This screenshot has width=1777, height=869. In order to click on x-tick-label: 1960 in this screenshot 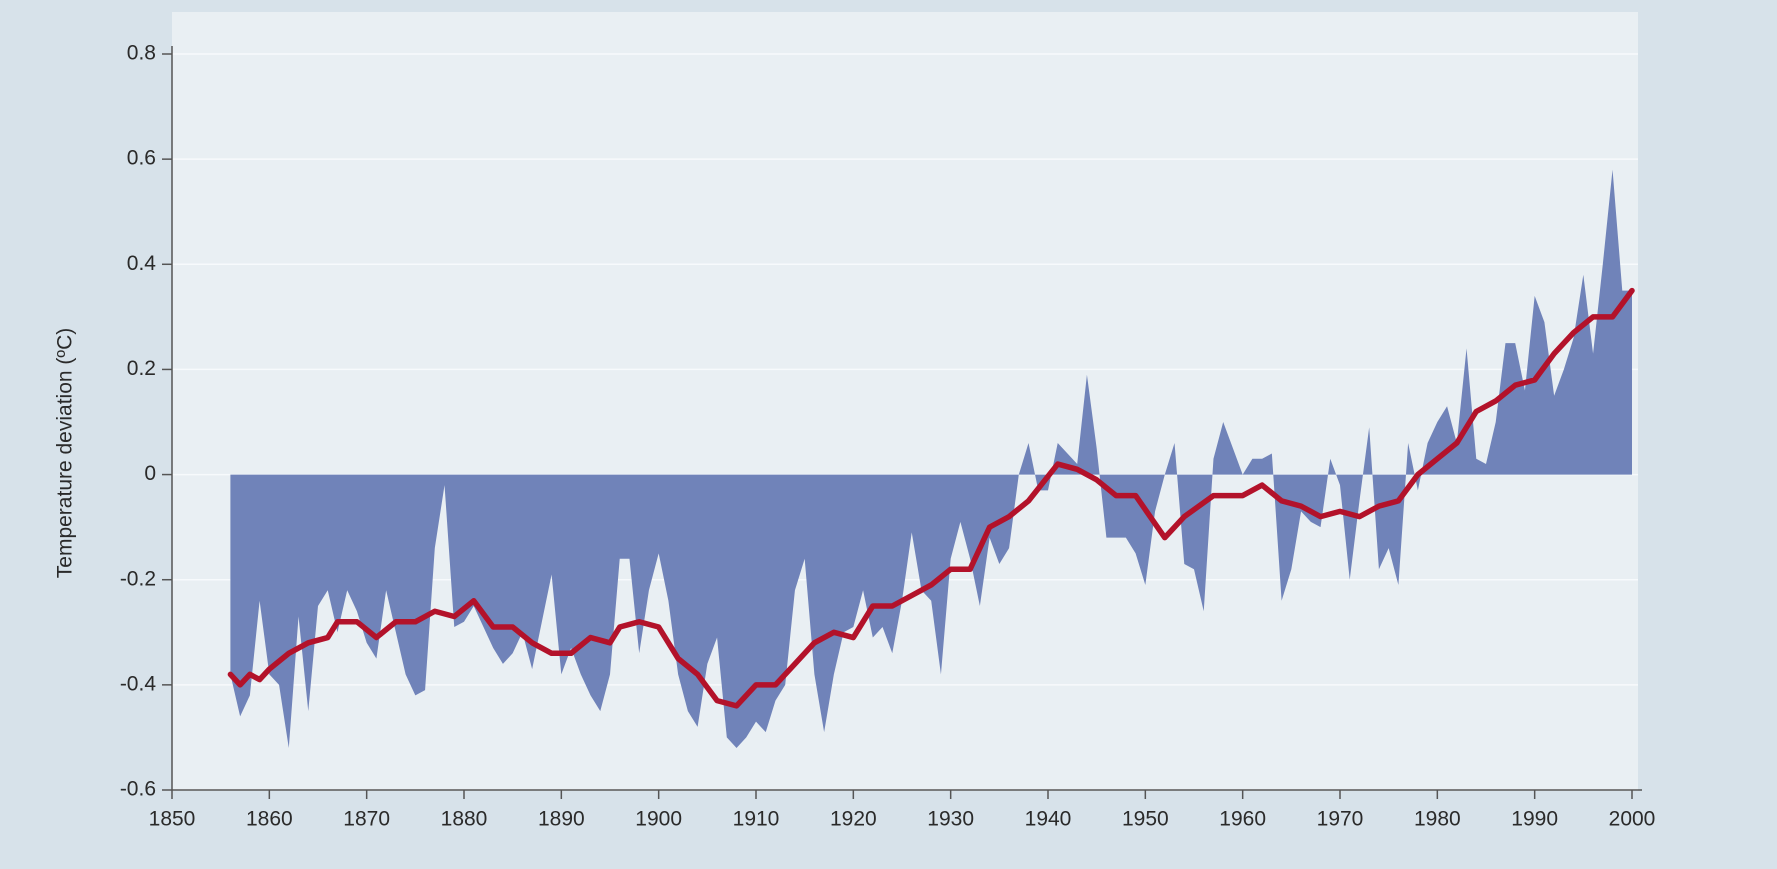, I will do `click(1242, 819)`.